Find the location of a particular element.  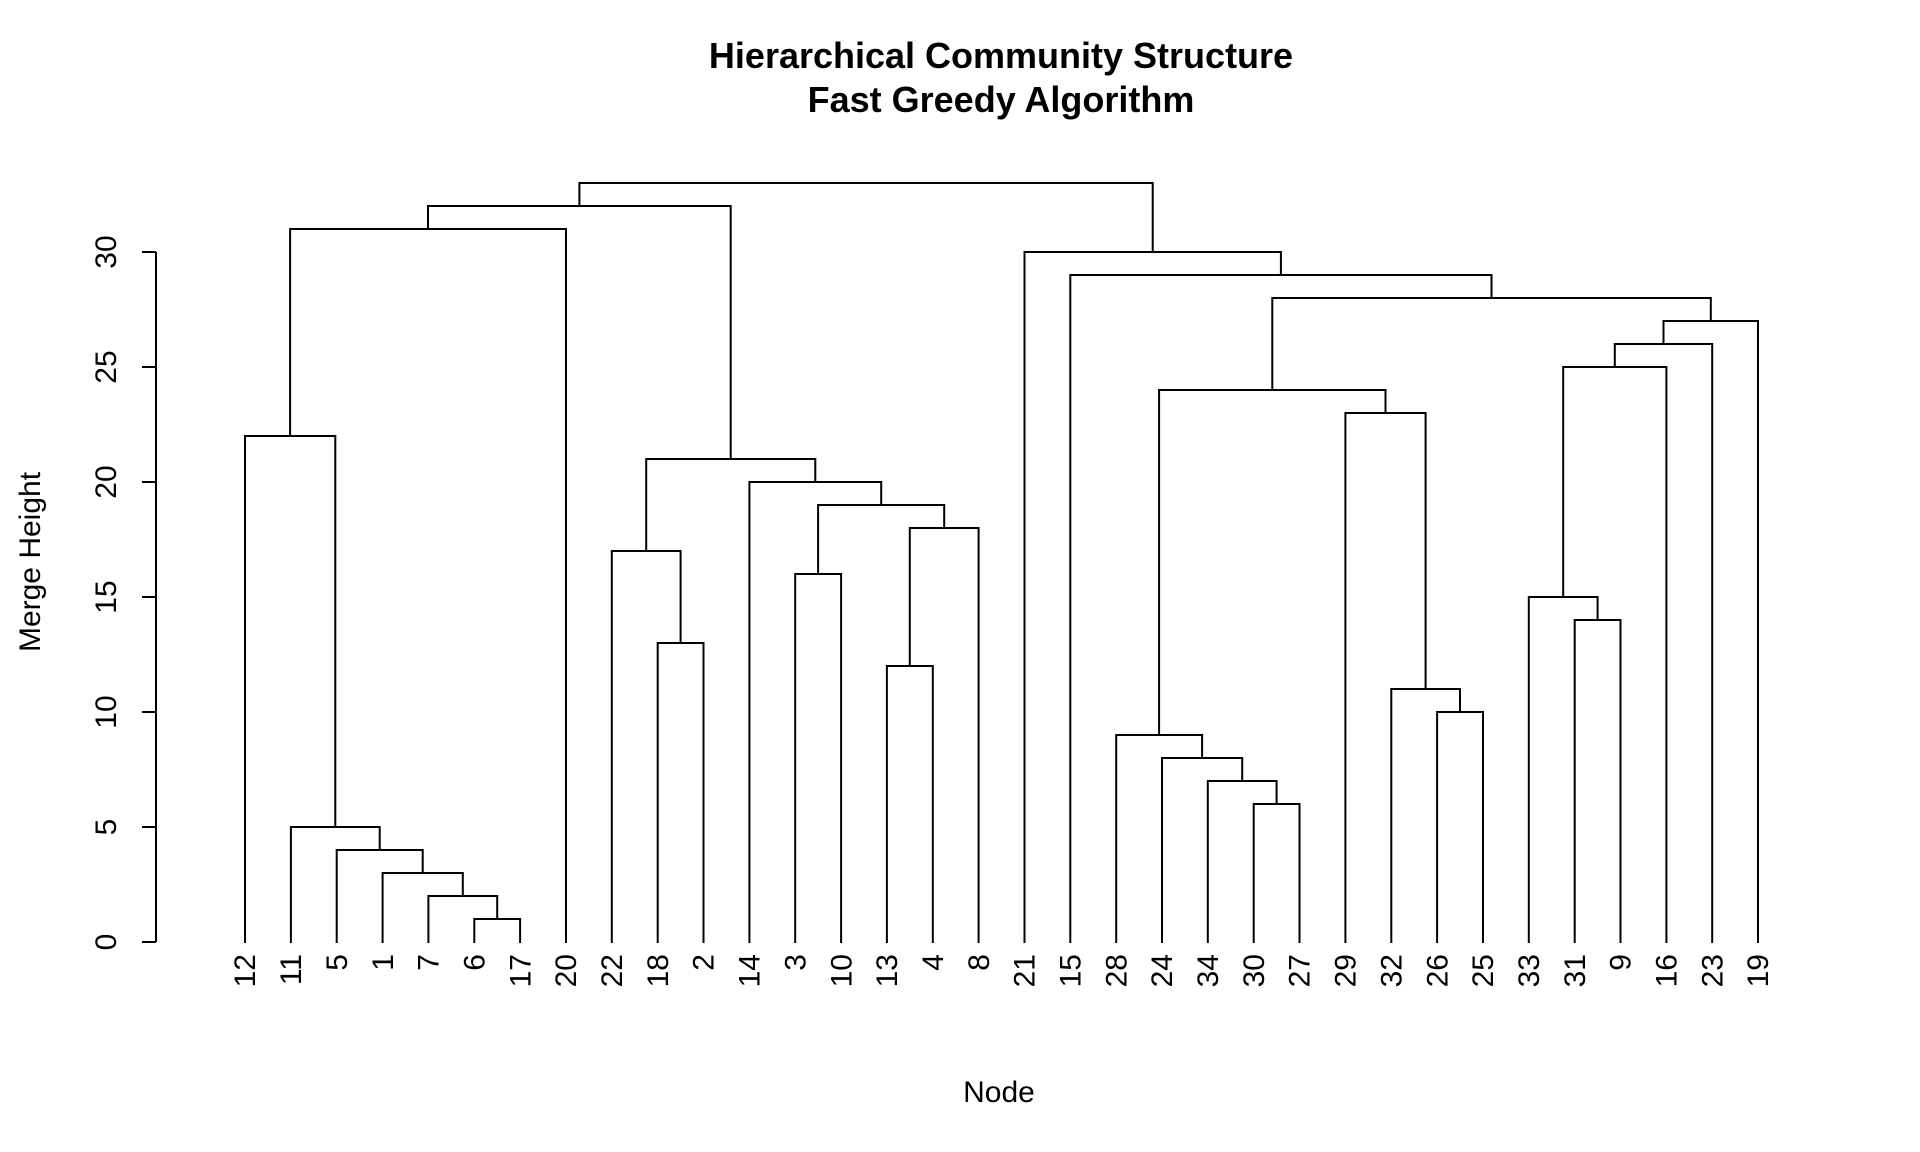

leaf-label: 22 is located at coordinates (612, 970).